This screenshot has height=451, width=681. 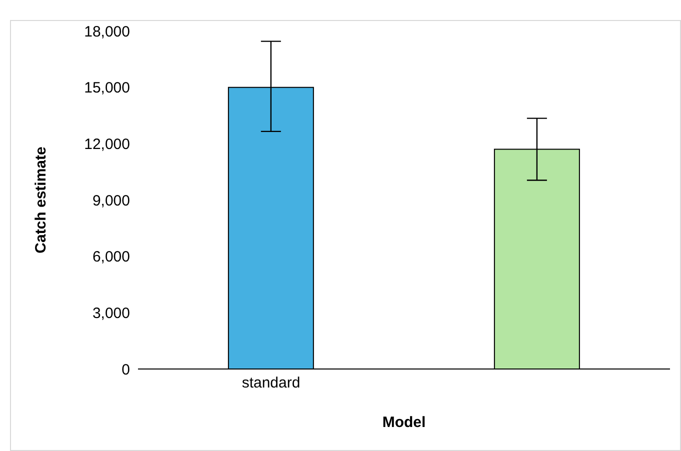 I want to click on x-axis-title: Model, so click(x=404, y=422).